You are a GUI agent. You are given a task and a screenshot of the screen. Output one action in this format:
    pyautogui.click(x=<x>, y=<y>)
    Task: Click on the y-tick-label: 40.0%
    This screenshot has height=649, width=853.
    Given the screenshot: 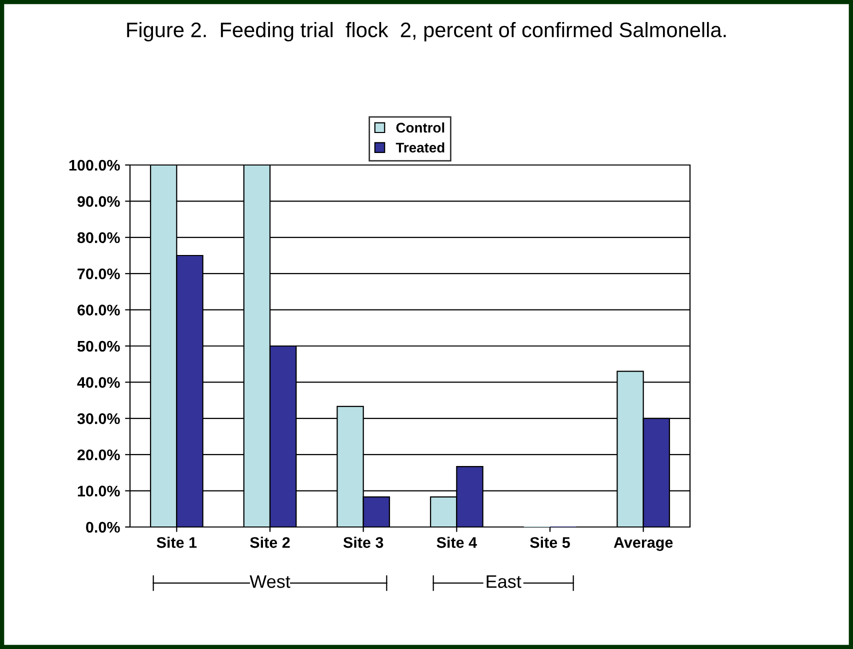 What is the action you would take?
    pyautogui.click(x=98, y=382)
    